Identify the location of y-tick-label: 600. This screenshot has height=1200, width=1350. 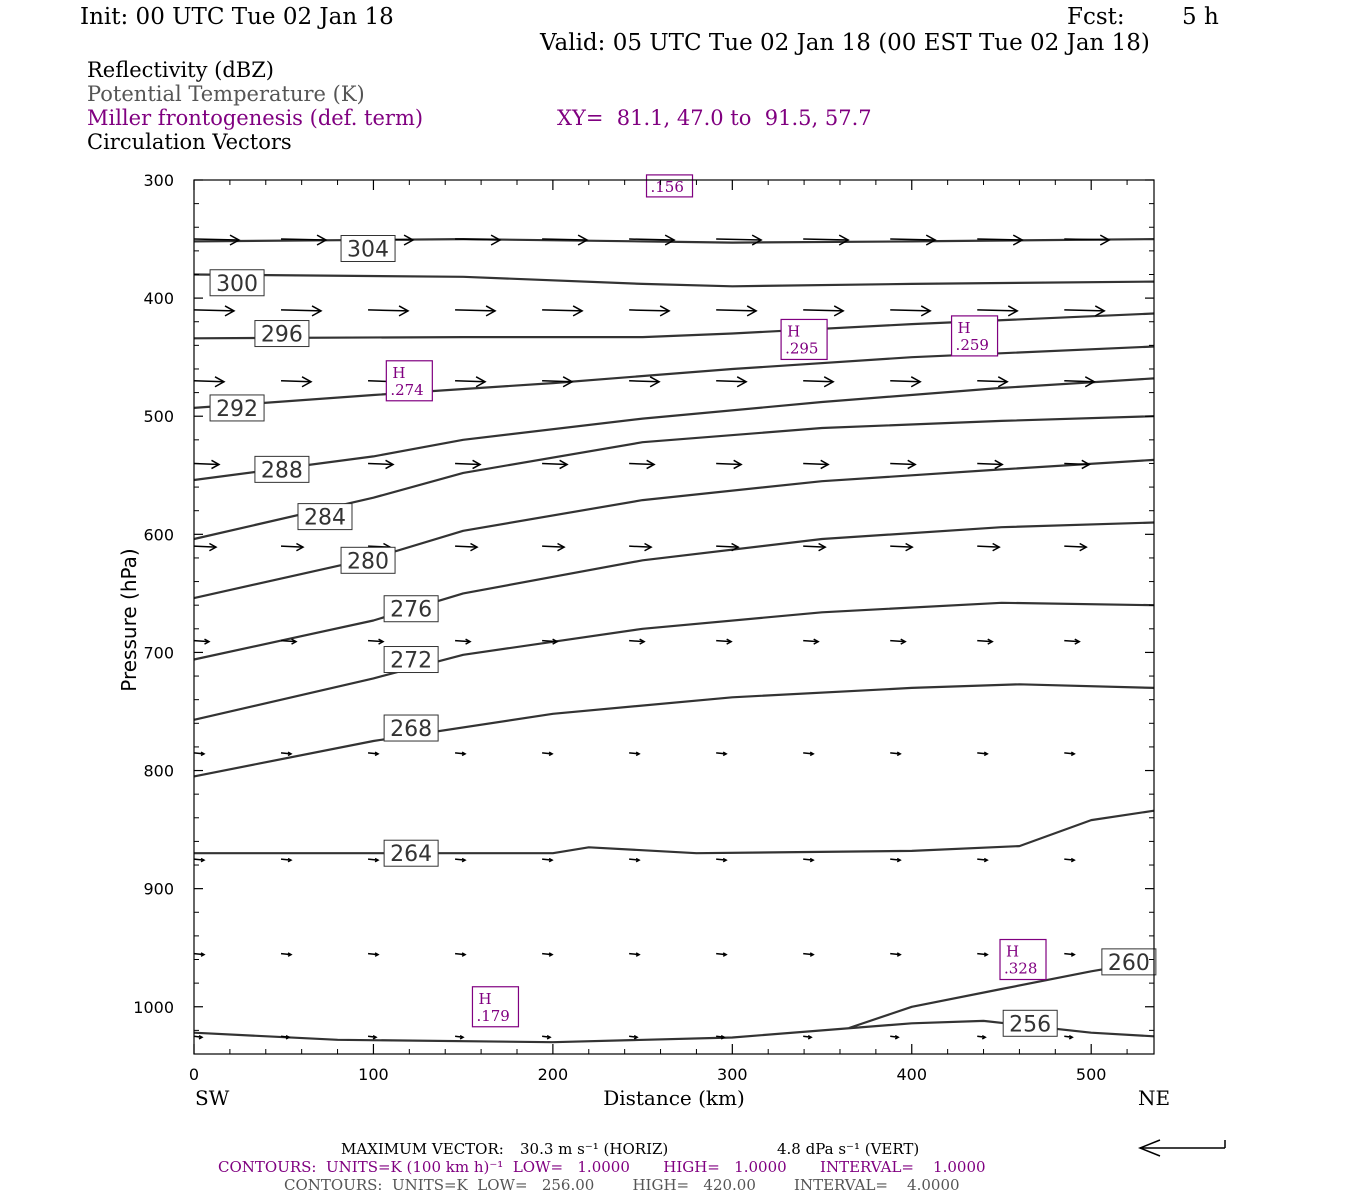
(158, 534).